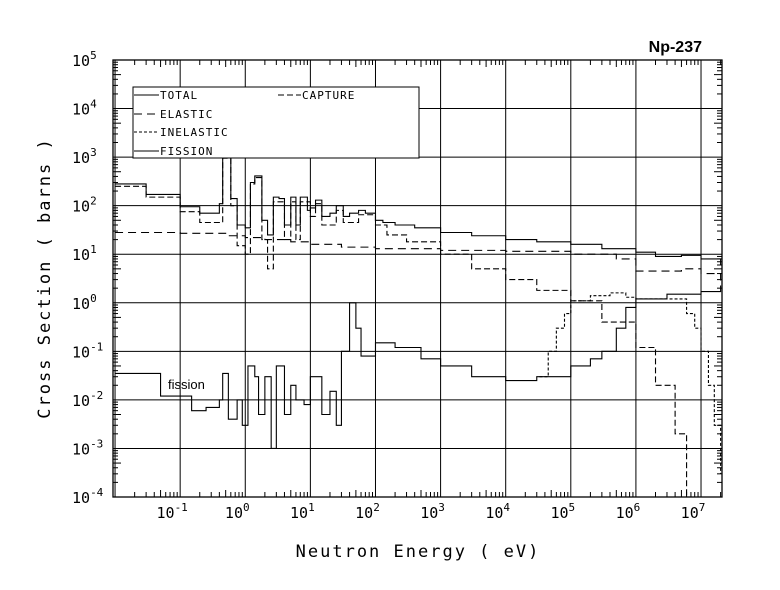 The image size is (780, 590). What do you see at coordinates (84, 59) in the screenshot?
I see `y-tick-label: 10⁵` at bounding box center [84, 59].